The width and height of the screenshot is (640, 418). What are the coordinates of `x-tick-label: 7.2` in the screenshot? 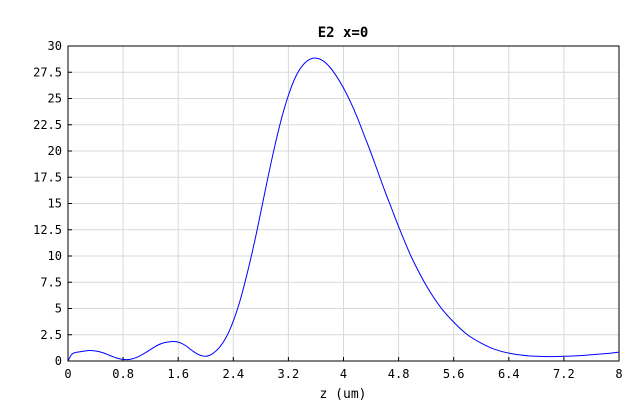 It's located at (564, 374).